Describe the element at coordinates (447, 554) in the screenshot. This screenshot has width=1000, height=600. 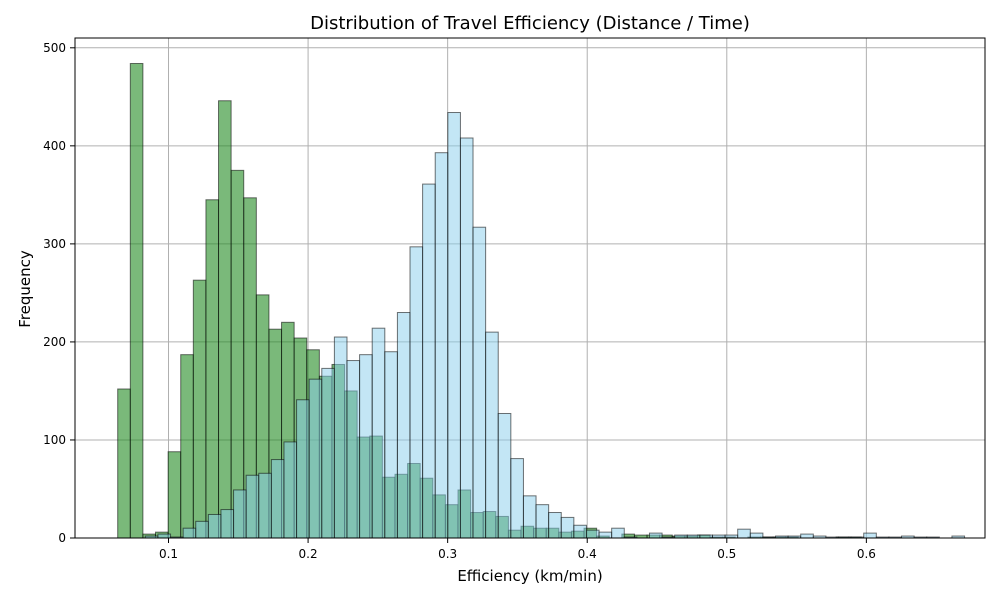
I see `x-tick-label: 0.3` at that location.